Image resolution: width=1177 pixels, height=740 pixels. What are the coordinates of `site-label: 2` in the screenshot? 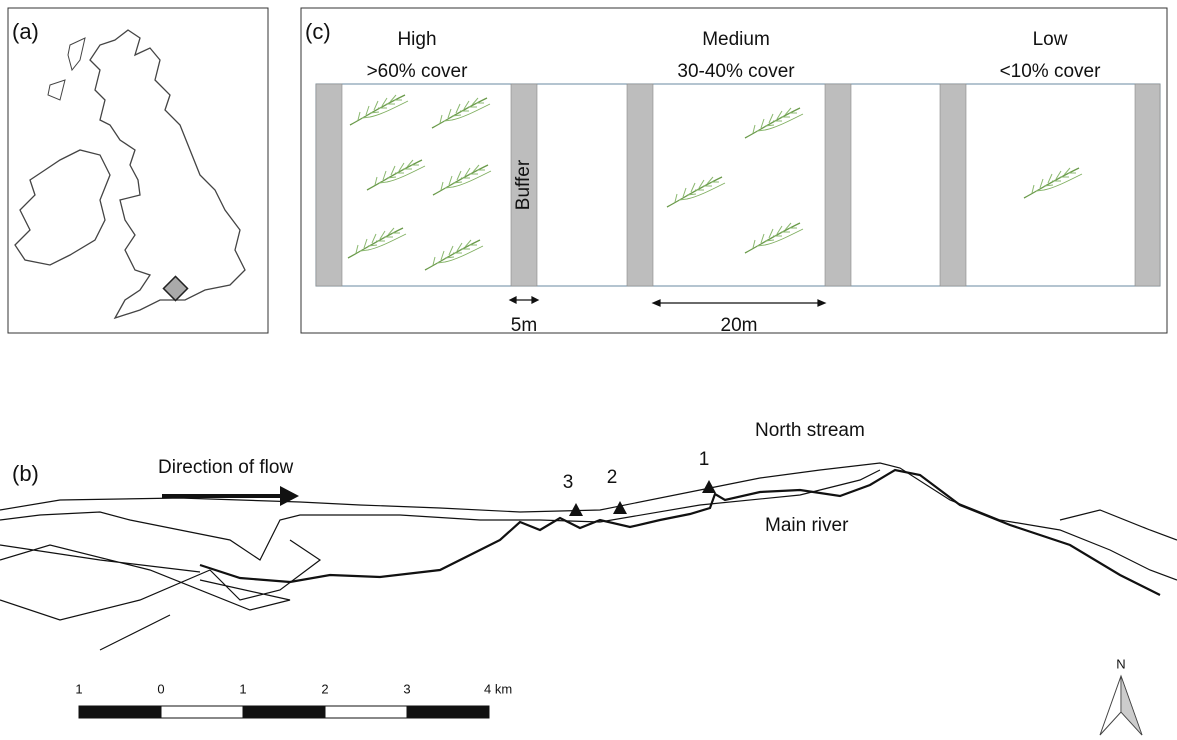 It's located at (612, 477).